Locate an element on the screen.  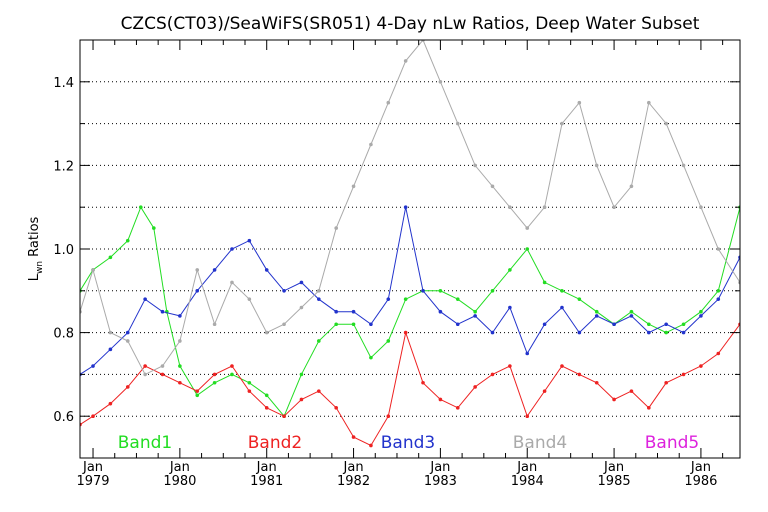
y-tick-label: 1.0 is located at coordinates (63, 250).